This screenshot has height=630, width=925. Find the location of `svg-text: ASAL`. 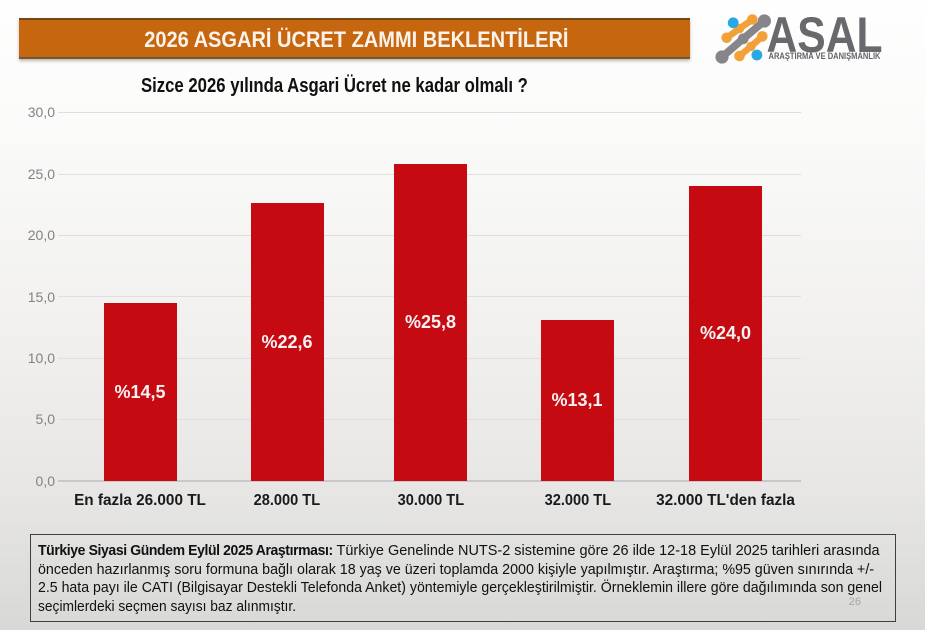

svg-text: ASAL is located at coordinates (825, 37).